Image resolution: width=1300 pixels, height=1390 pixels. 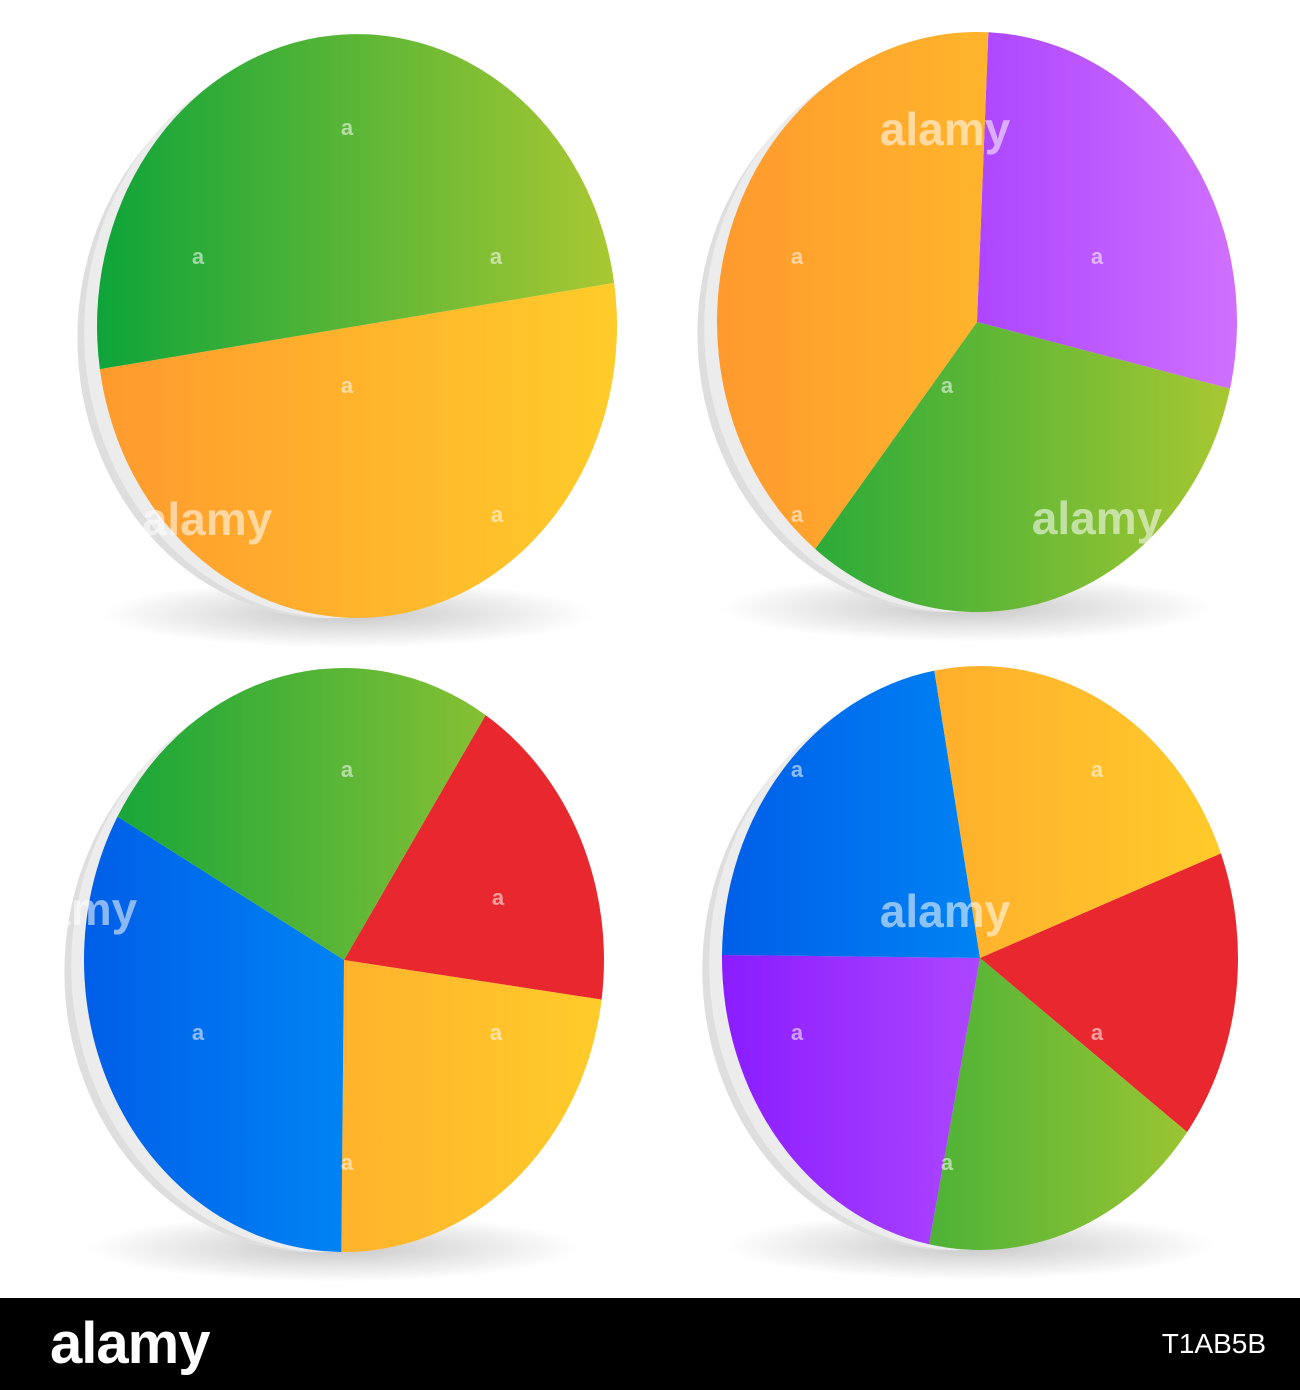 I want to click on footer-image-id: T1AB5B, so click(x=1213, y=1343).